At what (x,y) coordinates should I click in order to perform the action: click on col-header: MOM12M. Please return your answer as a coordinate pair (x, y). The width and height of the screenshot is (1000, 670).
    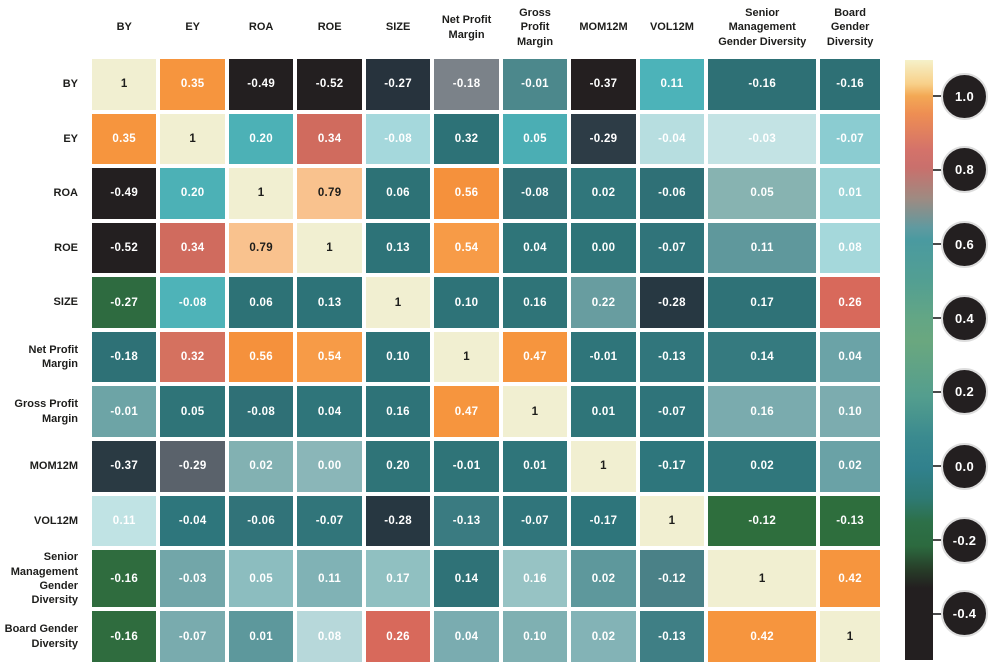
    Looking at the image, I should click on (603, 27).